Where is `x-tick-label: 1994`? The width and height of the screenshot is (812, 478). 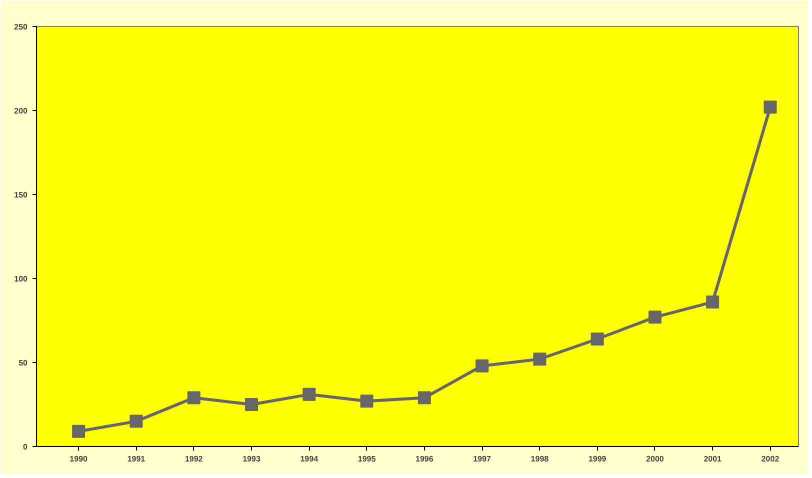 x-tick-label: 1994 is located at coordinates (309, 459).